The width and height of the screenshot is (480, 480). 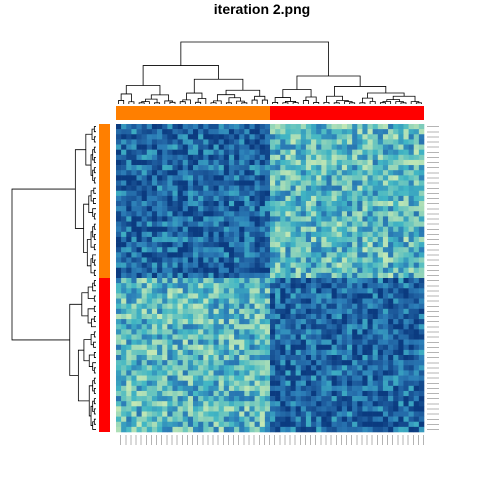 I want to click on row-group-colorbar, so click(x=104, y=278).